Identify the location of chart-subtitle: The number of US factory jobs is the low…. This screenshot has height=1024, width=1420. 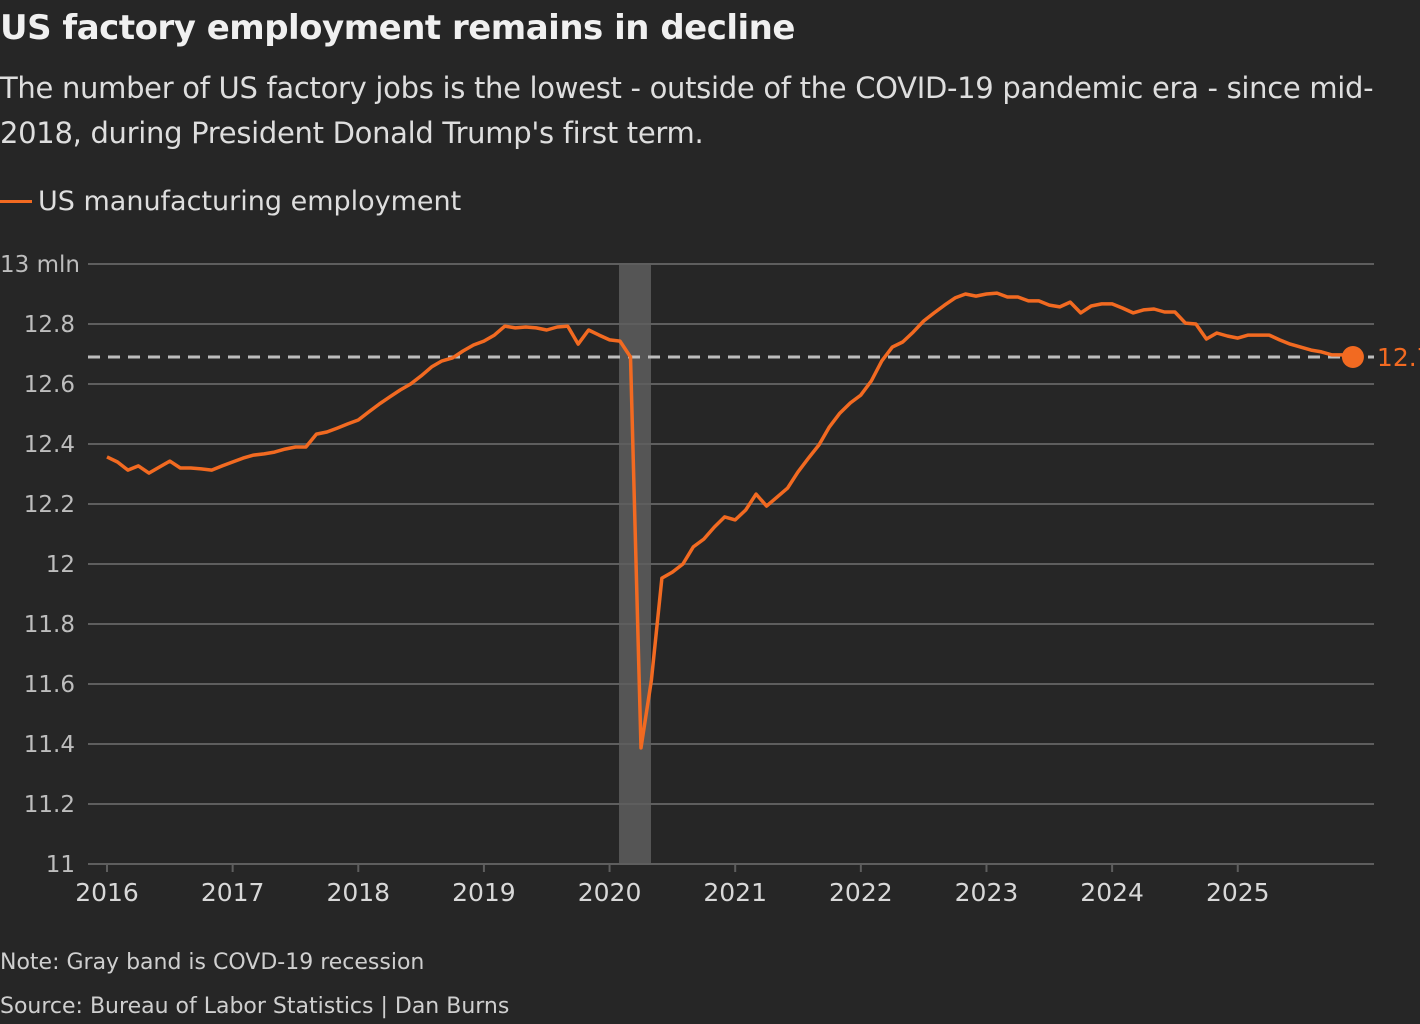
(687, 110).